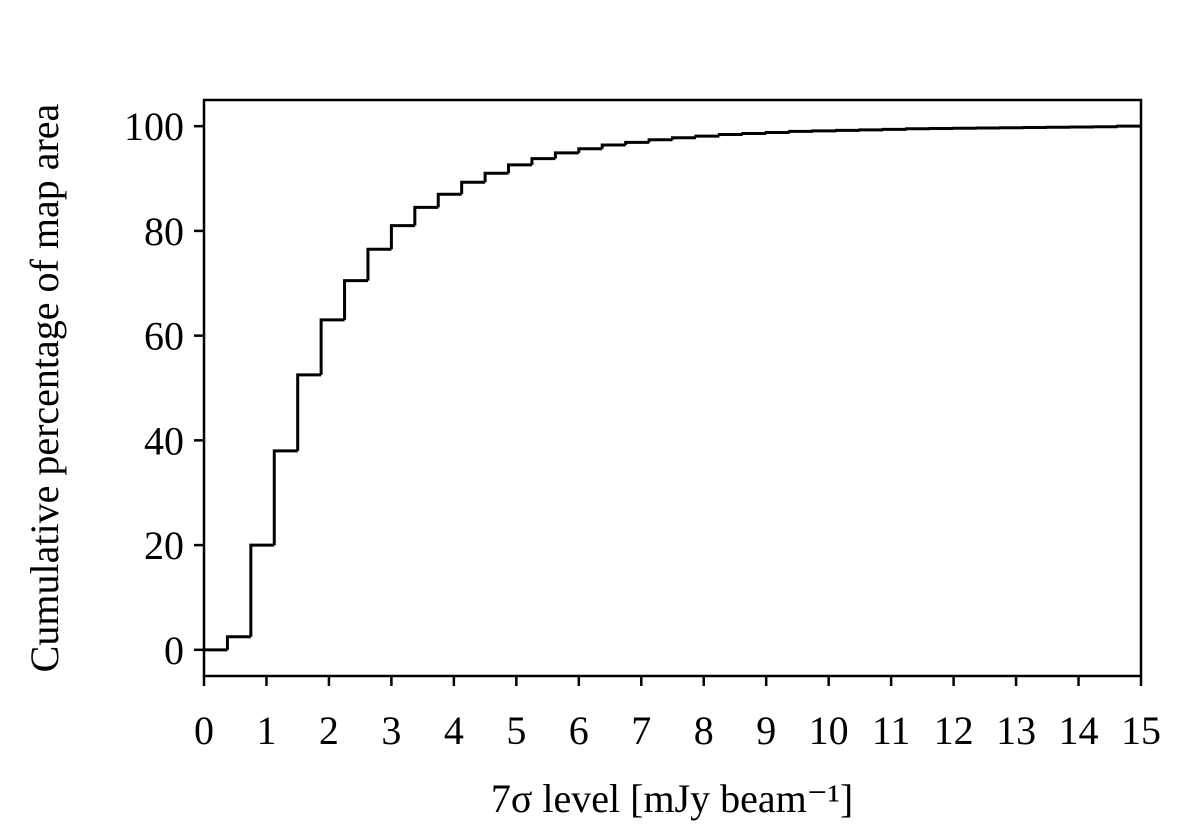  I want to click on x-tick-label: 12, so click(954, 730).